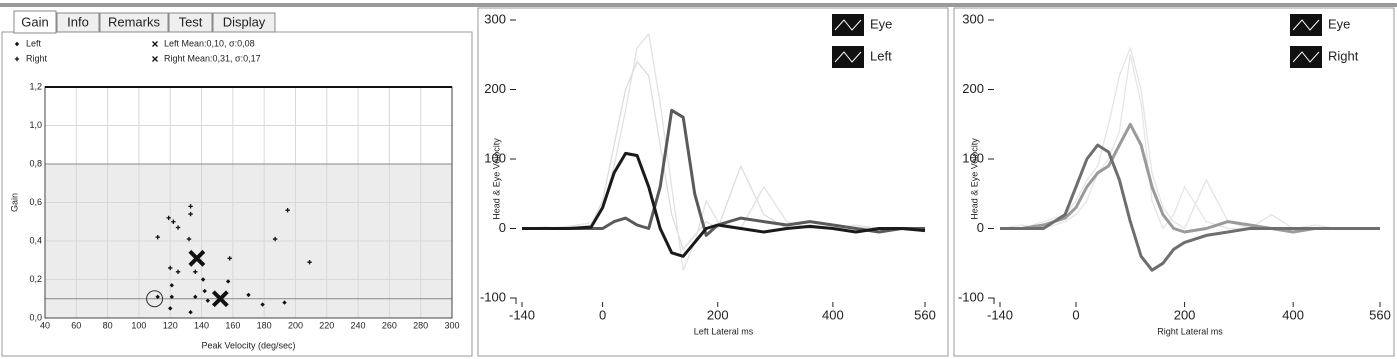 The image size is (1397, 359). I want to click on tab: Remarks, so click(134, 22).